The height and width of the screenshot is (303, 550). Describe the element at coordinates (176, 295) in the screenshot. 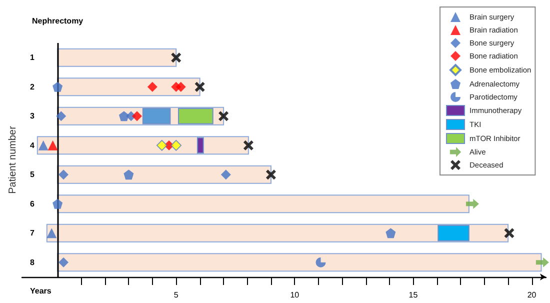

I see `x-tick-label: 5` at that location.